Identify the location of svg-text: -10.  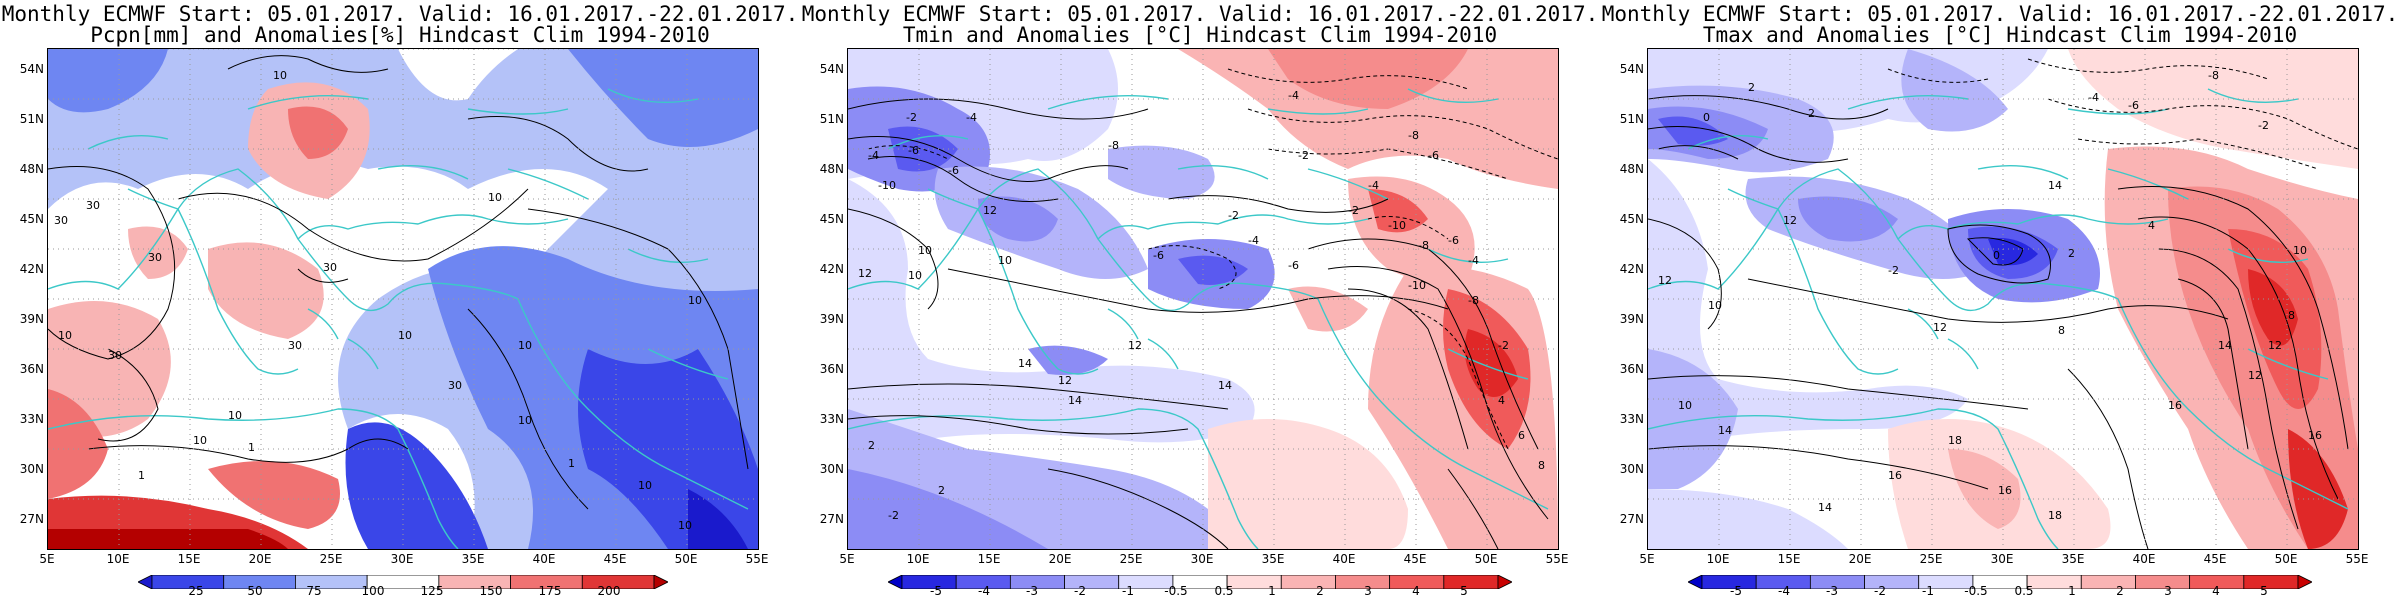
(887, 185).